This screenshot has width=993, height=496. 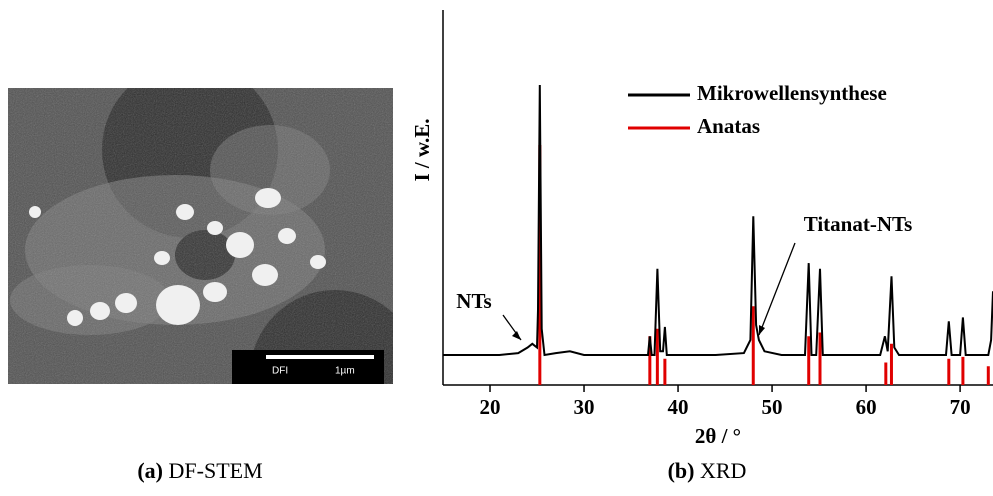 I want to click on caption: (b) XRD, so click(x=707, y=470).